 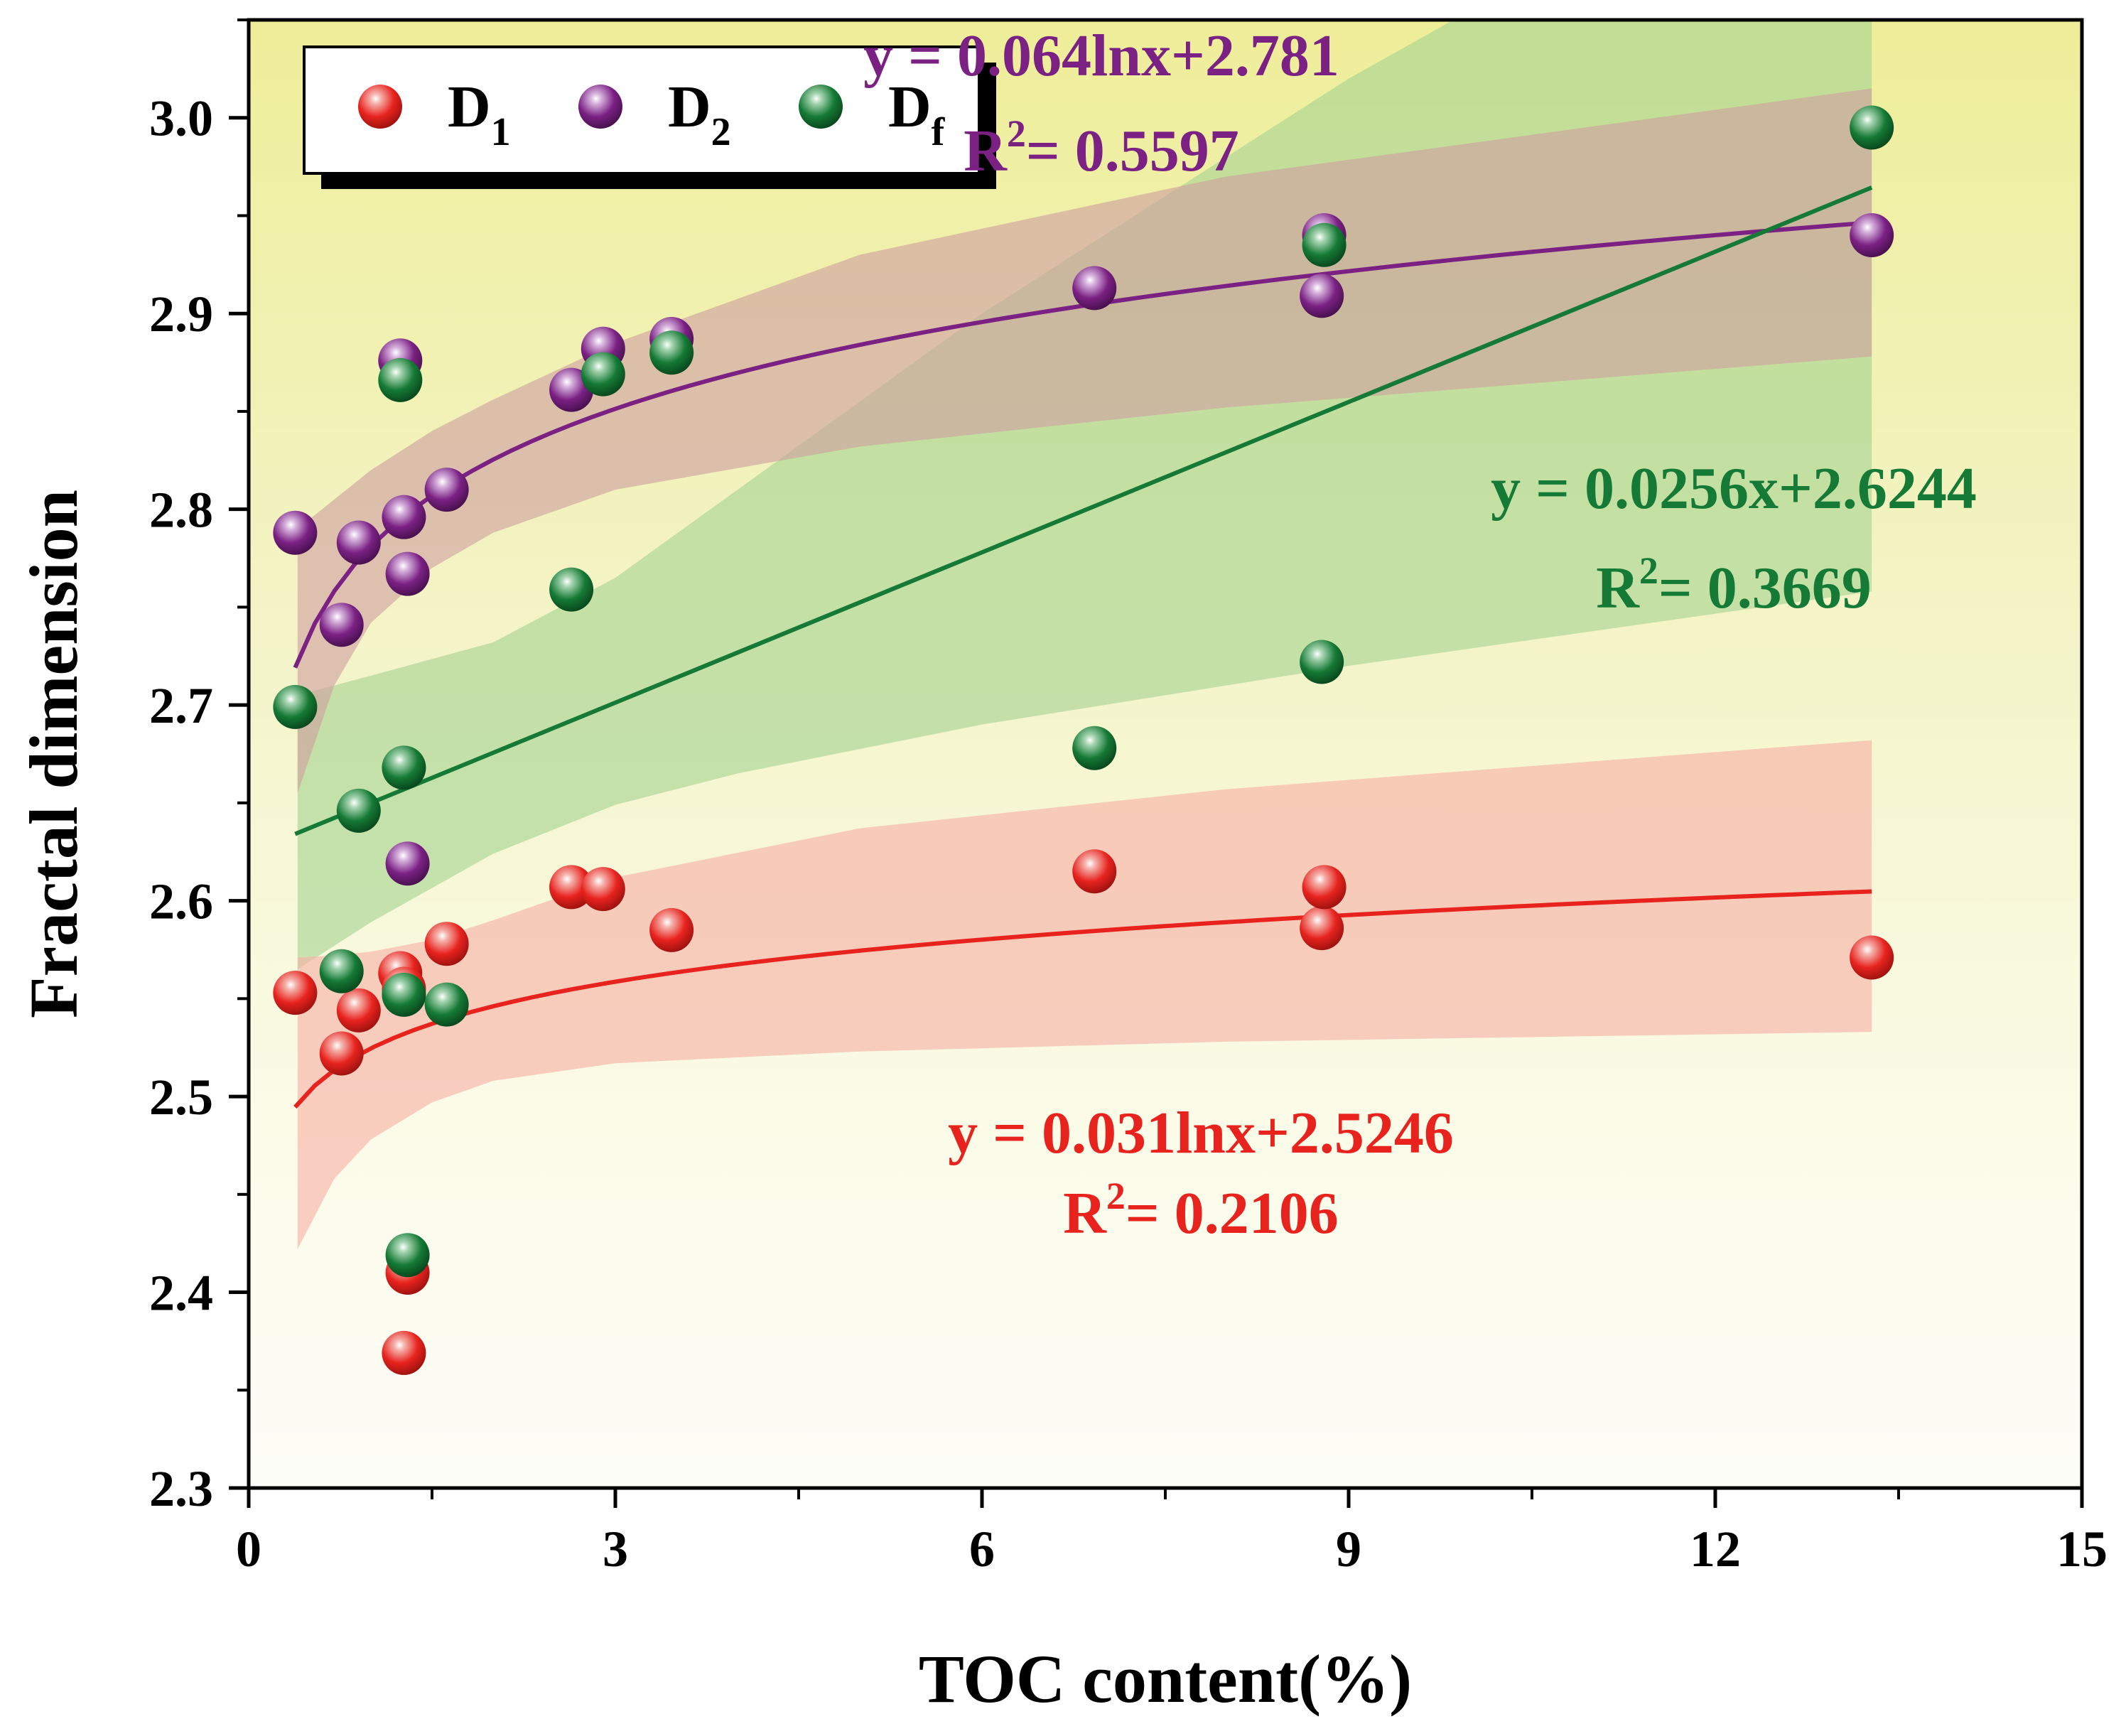 What do you see at coordinates (479, 114) in the screenshot?
I see `legend-label-D1: D1` at bounding box center [479, 114].